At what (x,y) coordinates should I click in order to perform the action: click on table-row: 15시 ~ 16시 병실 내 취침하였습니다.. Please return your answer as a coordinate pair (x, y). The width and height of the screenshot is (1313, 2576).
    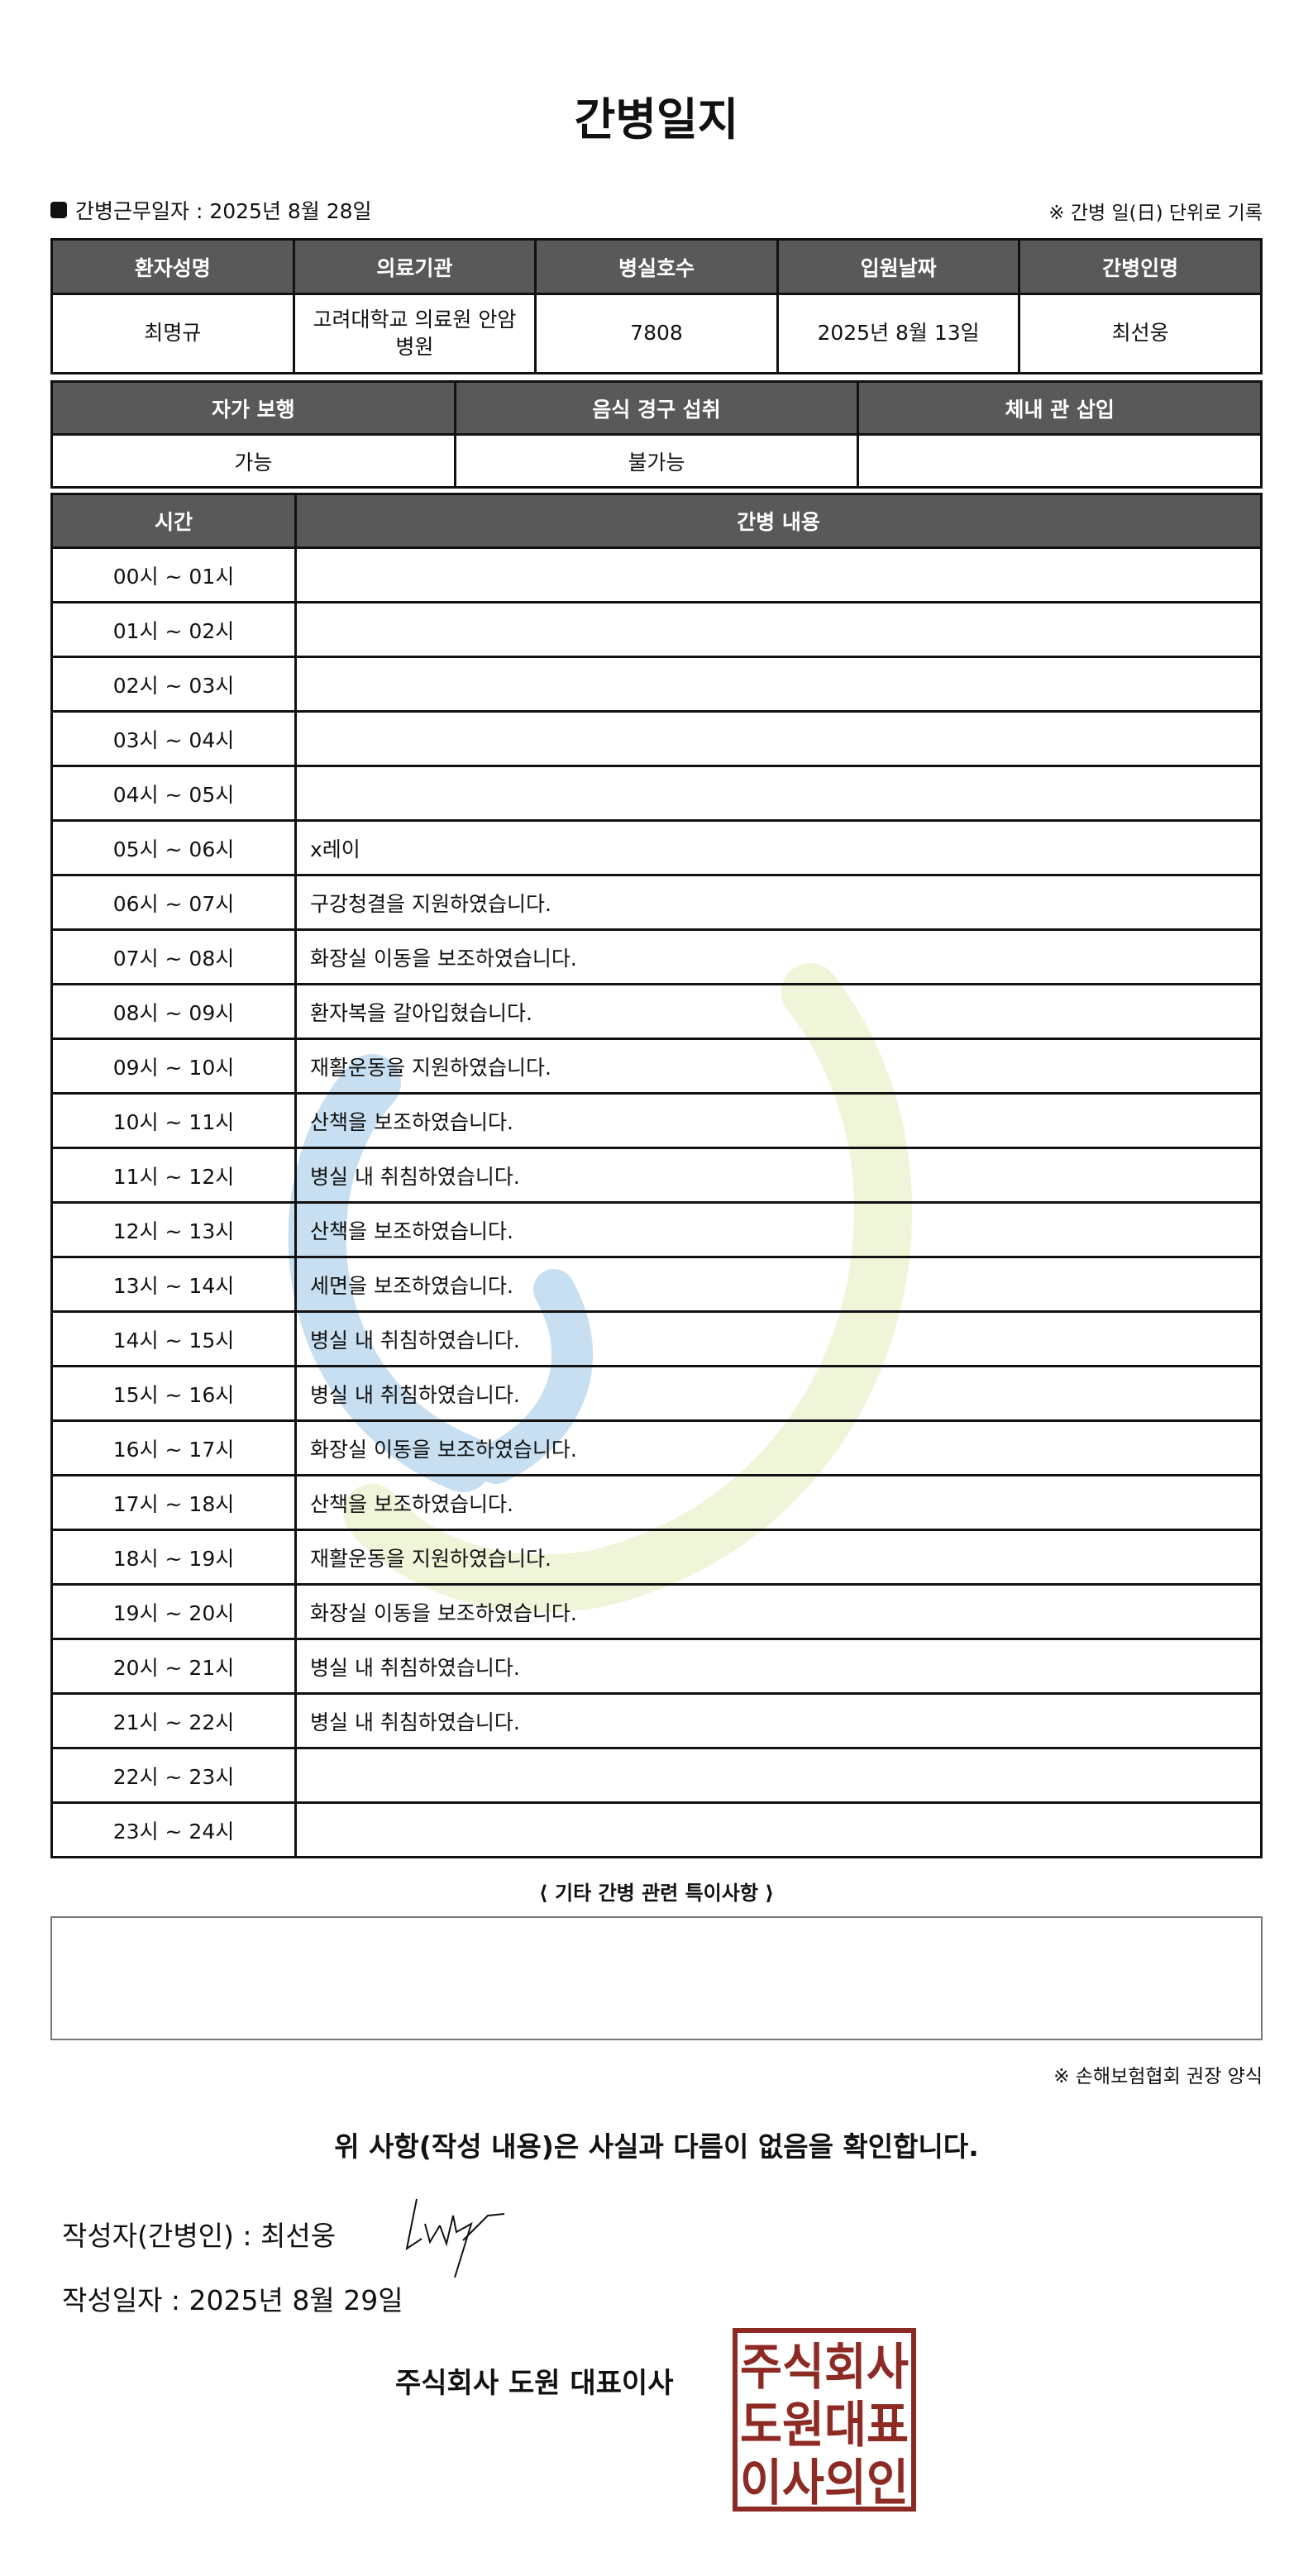
    Looking at the image, I should click on (656, 1393).